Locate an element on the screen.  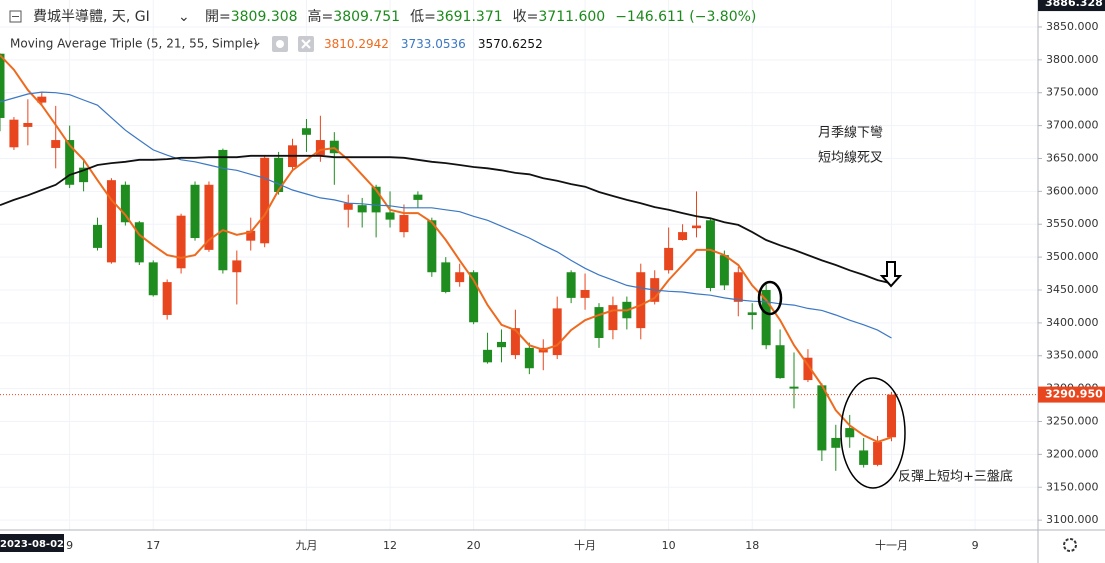
last-price-label: 3290.950 is located at coordinates (1074, 394).